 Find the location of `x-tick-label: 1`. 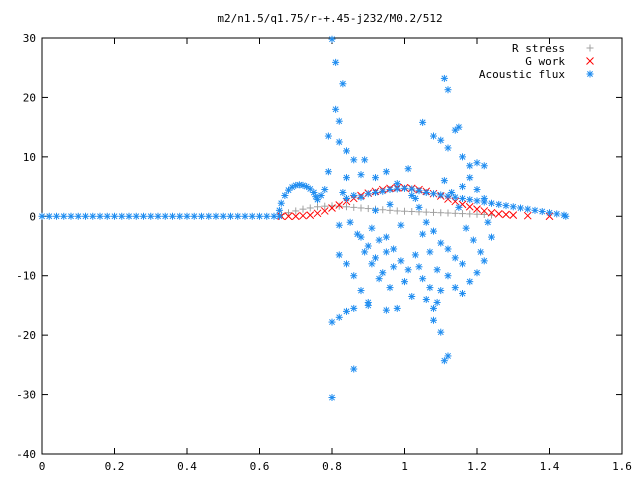

x-tick-label: 1 is located at coordinates (404, 466).